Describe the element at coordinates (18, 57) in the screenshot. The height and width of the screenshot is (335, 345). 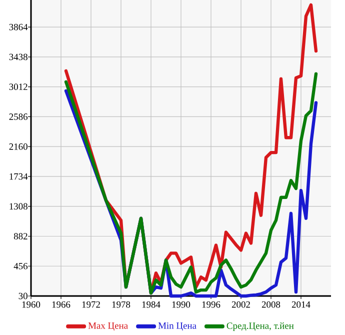
I see `y-tick-label: 3438` at that location.